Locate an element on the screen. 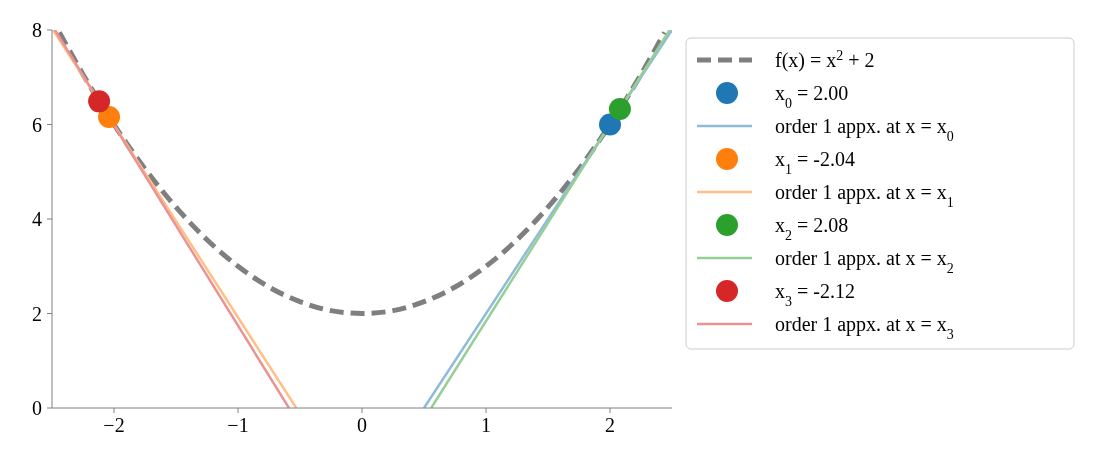 Image resolution: width=1094 pixels, height=473 pixels. x-tick-label: 1 is located at coordinates (486, 425).